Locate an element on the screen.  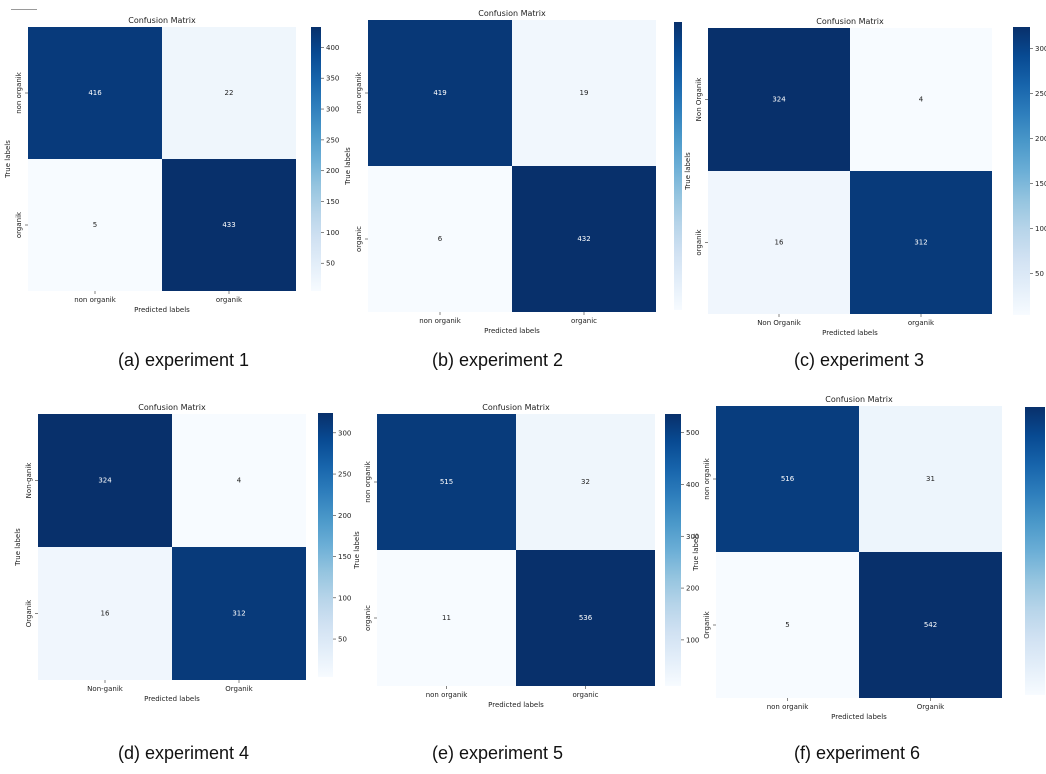
cell-value-r1-c1: 432 is located at coordinates (583, 239).